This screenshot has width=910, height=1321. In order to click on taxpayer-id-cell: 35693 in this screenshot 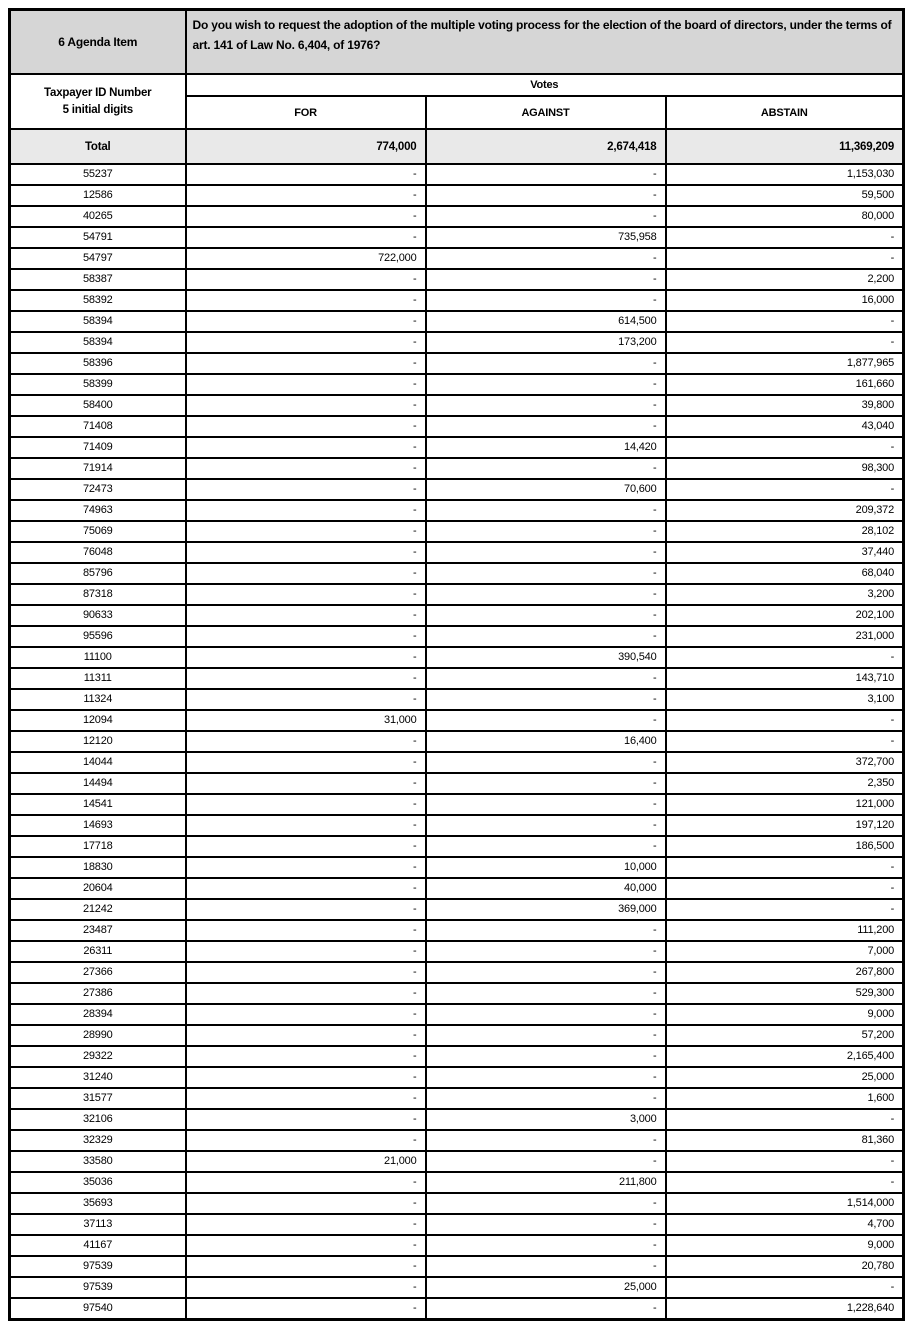, I will do `click(97, 1203)`.